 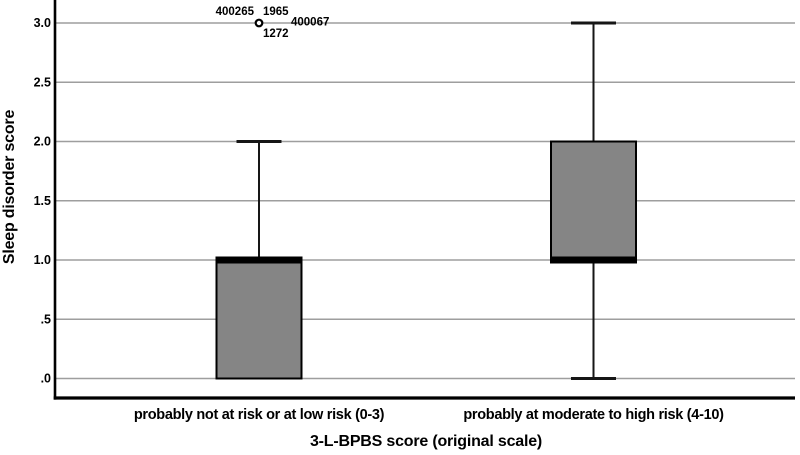 What do you see at coordinates (276, 12) in the screenshot?
I see `outlier-id-label: 1965` at bounding box center [276, 12].